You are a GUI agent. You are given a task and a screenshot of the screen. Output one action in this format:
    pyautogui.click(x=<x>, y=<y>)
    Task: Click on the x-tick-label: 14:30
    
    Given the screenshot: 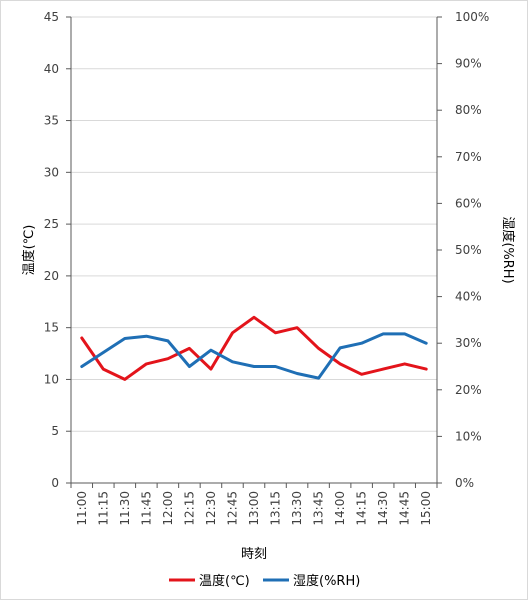 What is the action you would take?
    pyautogui.click(x=383, y=508)
    